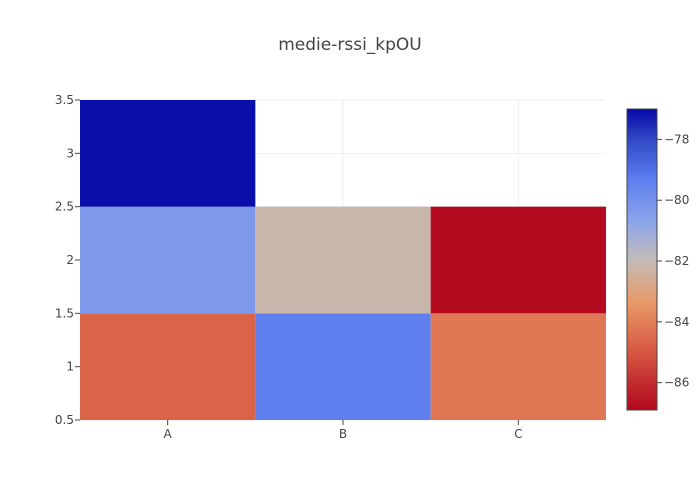 This screenshot has height=500, width=700. Describe the element at coordinates (64, 207) in the screenshot. I see `y-tick-label: 2.5` at that location.